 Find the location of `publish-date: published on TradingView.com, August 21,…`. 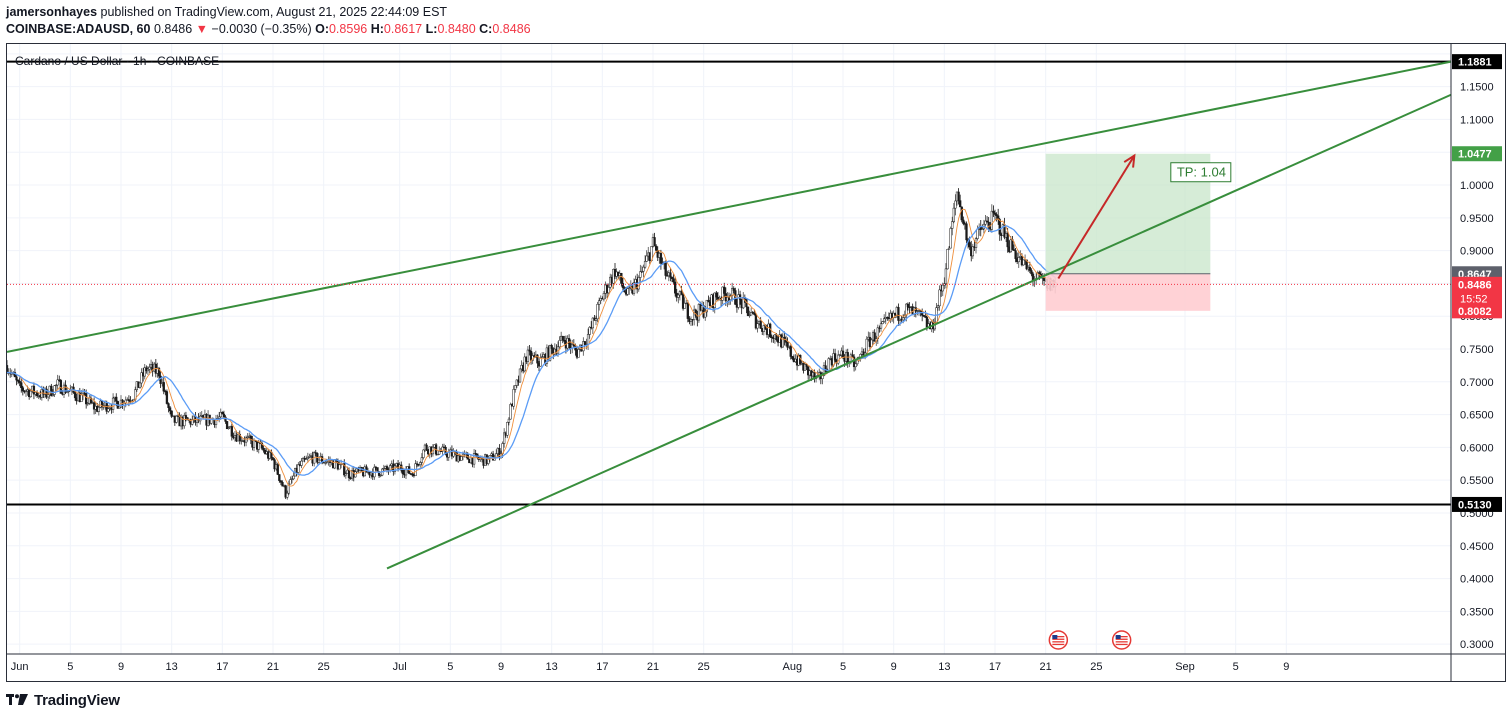

publish-date: published on TradingView.com, August 21,… is located at coordinates (272, 12).